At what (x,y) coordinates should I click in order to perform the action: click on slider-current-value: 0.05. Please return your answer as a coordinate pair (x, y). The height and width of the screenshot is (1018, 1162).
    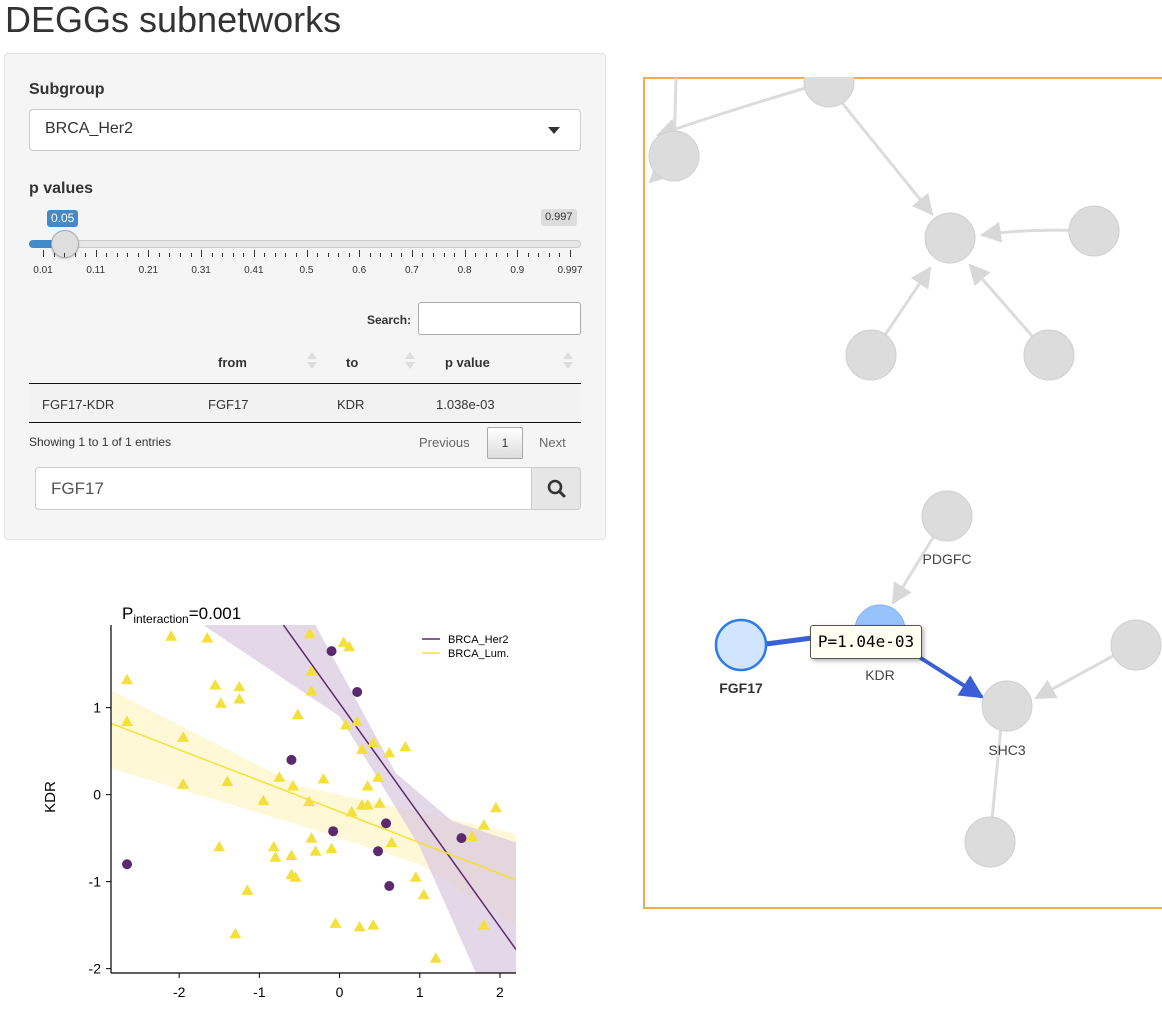
    Looking at the image, I should click on (63, 218).